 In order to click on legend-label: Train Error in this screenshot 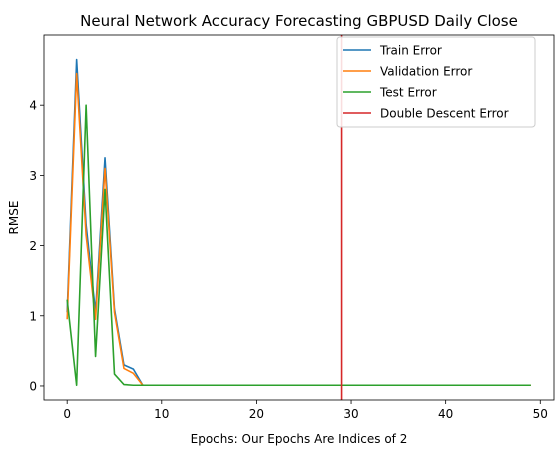, I will do `click(410, 51)`.